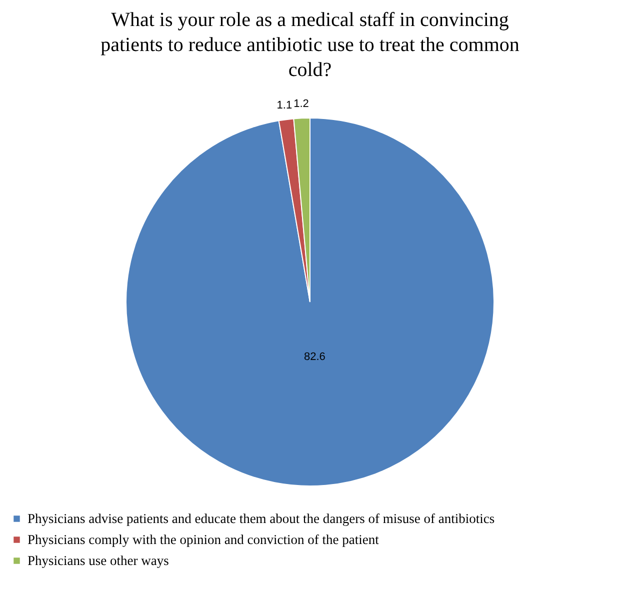  What do you see at coordinates (301, 104) in the screenshot?
I see `data-label: 1.2` at bounding box center [301, 104].